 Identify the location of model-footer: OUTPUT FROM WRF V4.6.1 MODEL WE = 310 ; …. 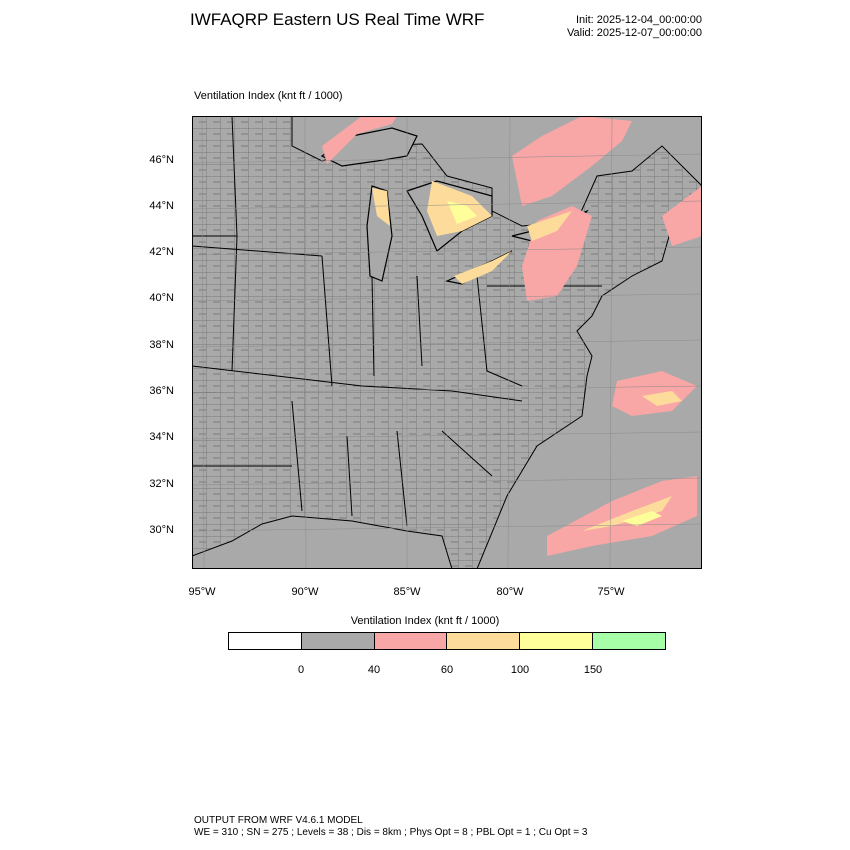
(390, 827).